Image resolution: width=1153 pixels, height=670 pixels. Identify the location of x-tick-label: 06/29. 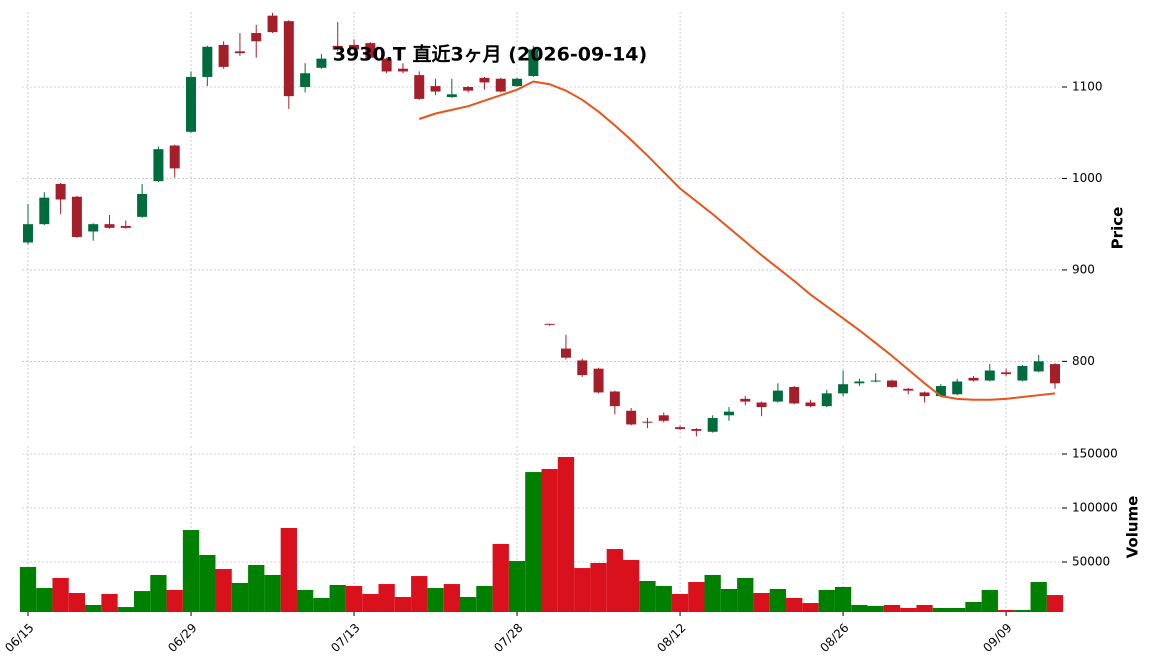
(182, 638).